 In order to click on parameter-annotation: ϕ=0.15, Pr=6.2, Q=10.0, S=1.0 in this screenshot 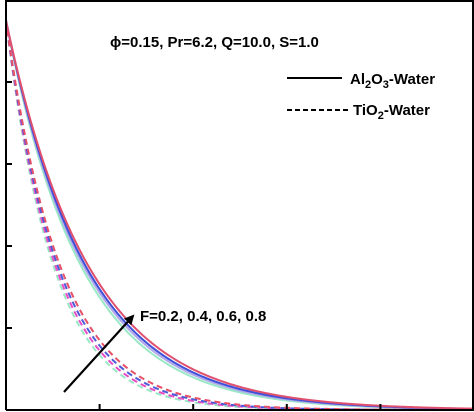, I will do `click(214, 42)`.